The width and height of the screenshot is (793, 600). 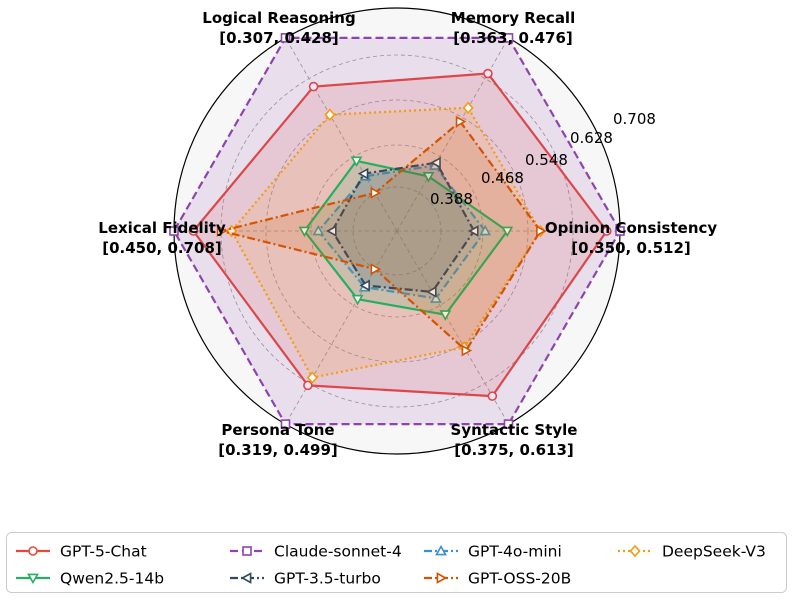 I want to click on radial-tick-label: 0.708, so click(x=634, y=119).